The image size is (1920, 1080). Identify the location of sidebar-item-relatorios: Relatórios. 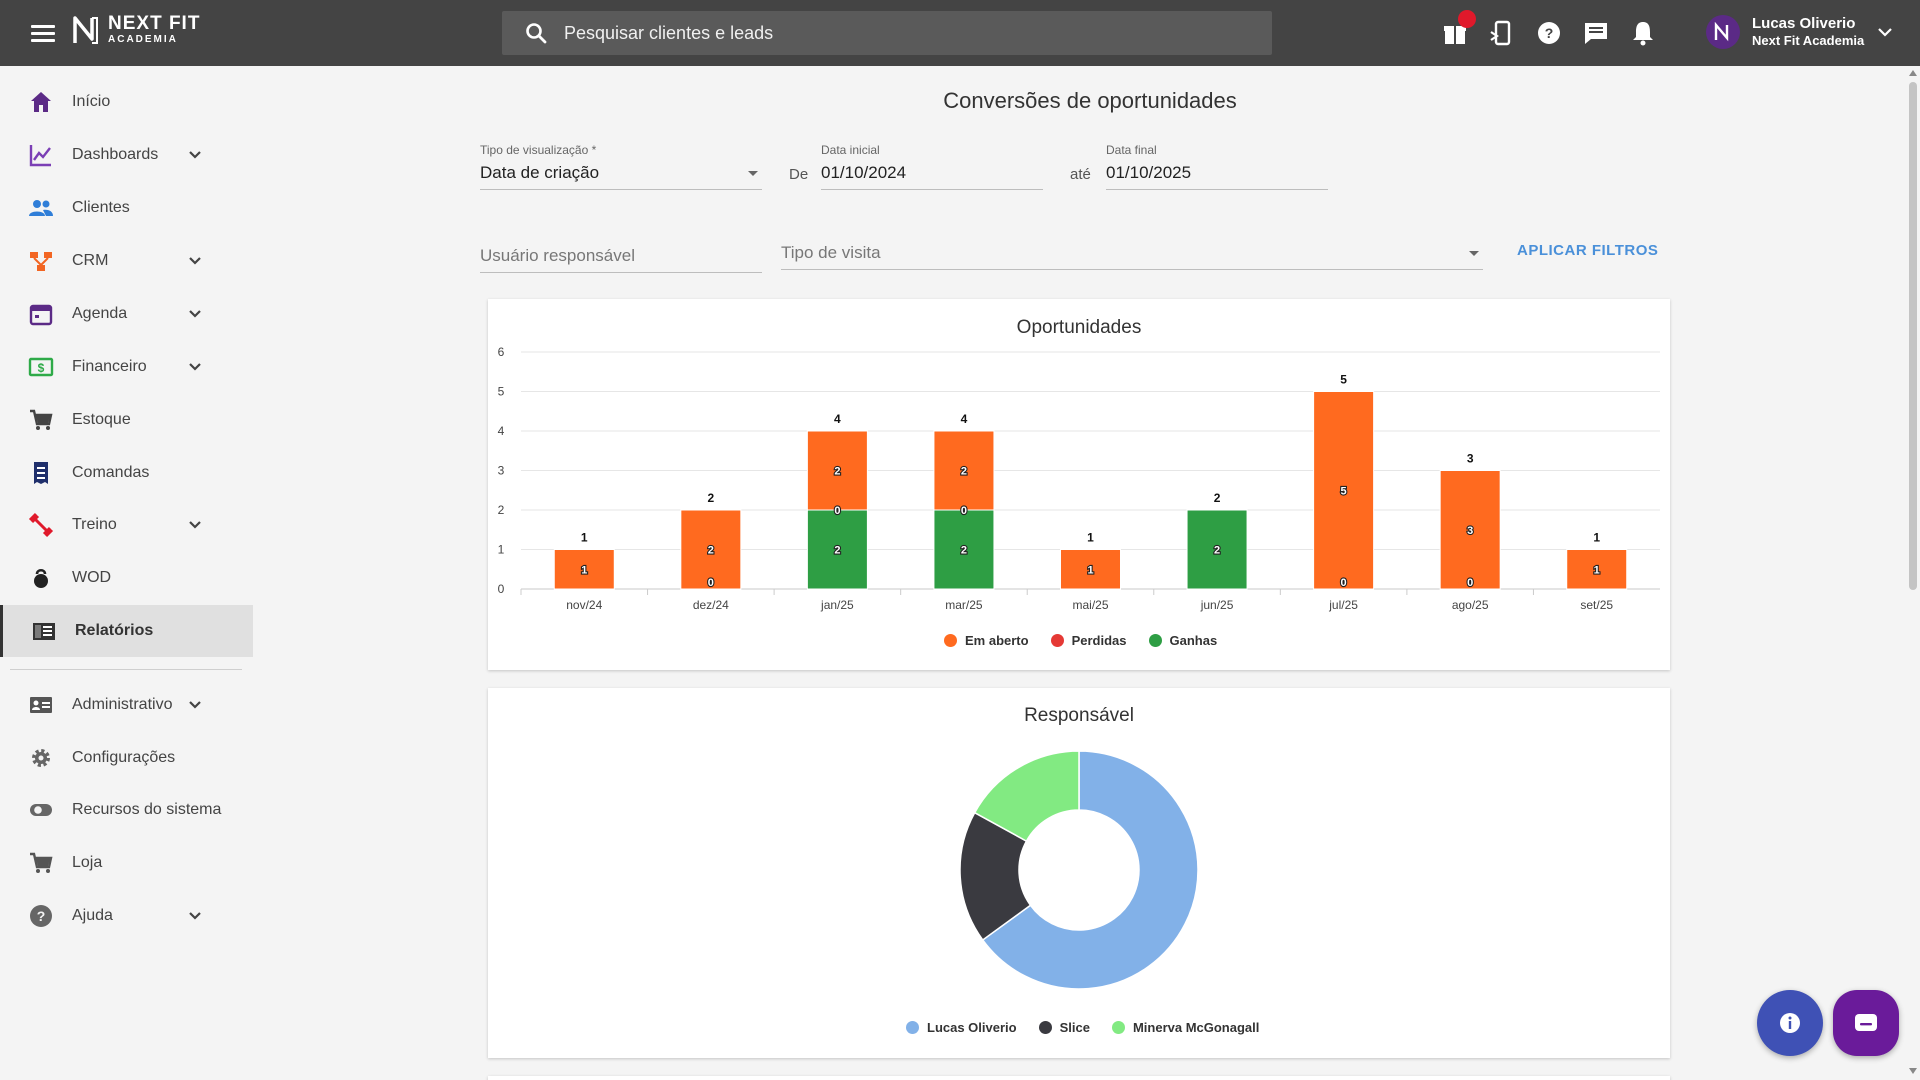
(126, 631).